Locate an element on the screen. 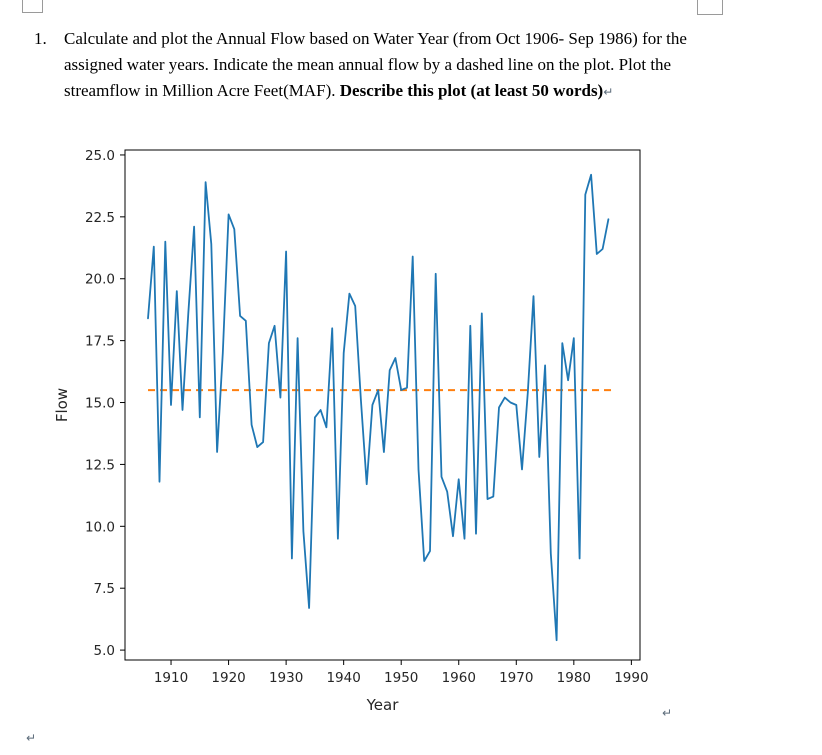 This screenshot has height=755, width=822. x-tick-label: 1960 is located at coordinates (459, 678).